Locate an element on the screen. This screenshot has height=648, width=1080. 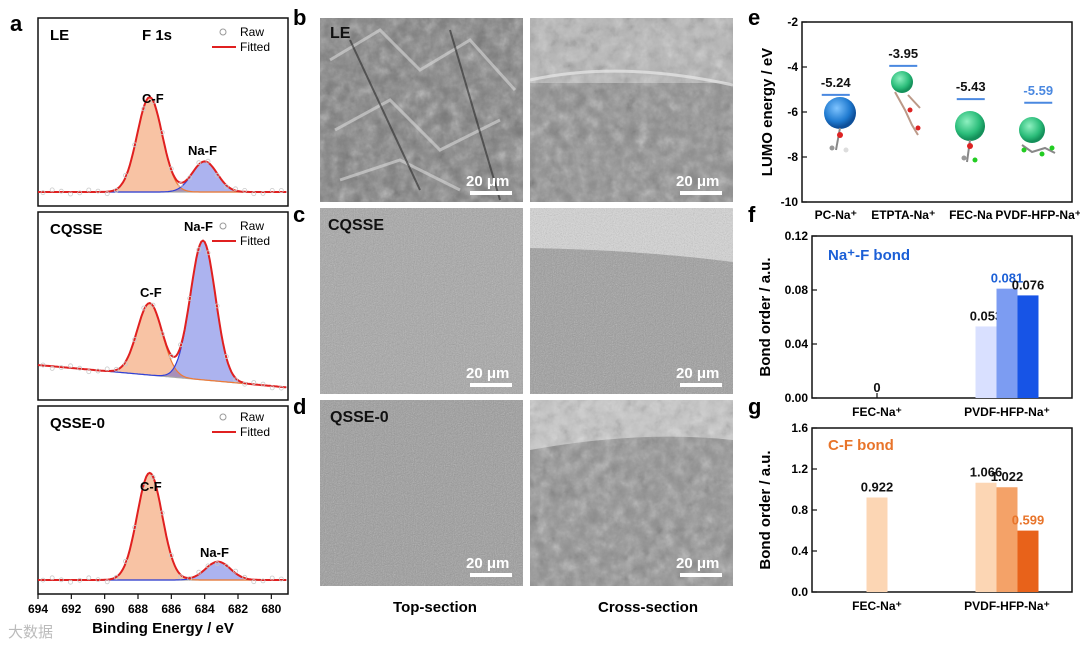
xps-curves-le is located at coordinates (162, 146).